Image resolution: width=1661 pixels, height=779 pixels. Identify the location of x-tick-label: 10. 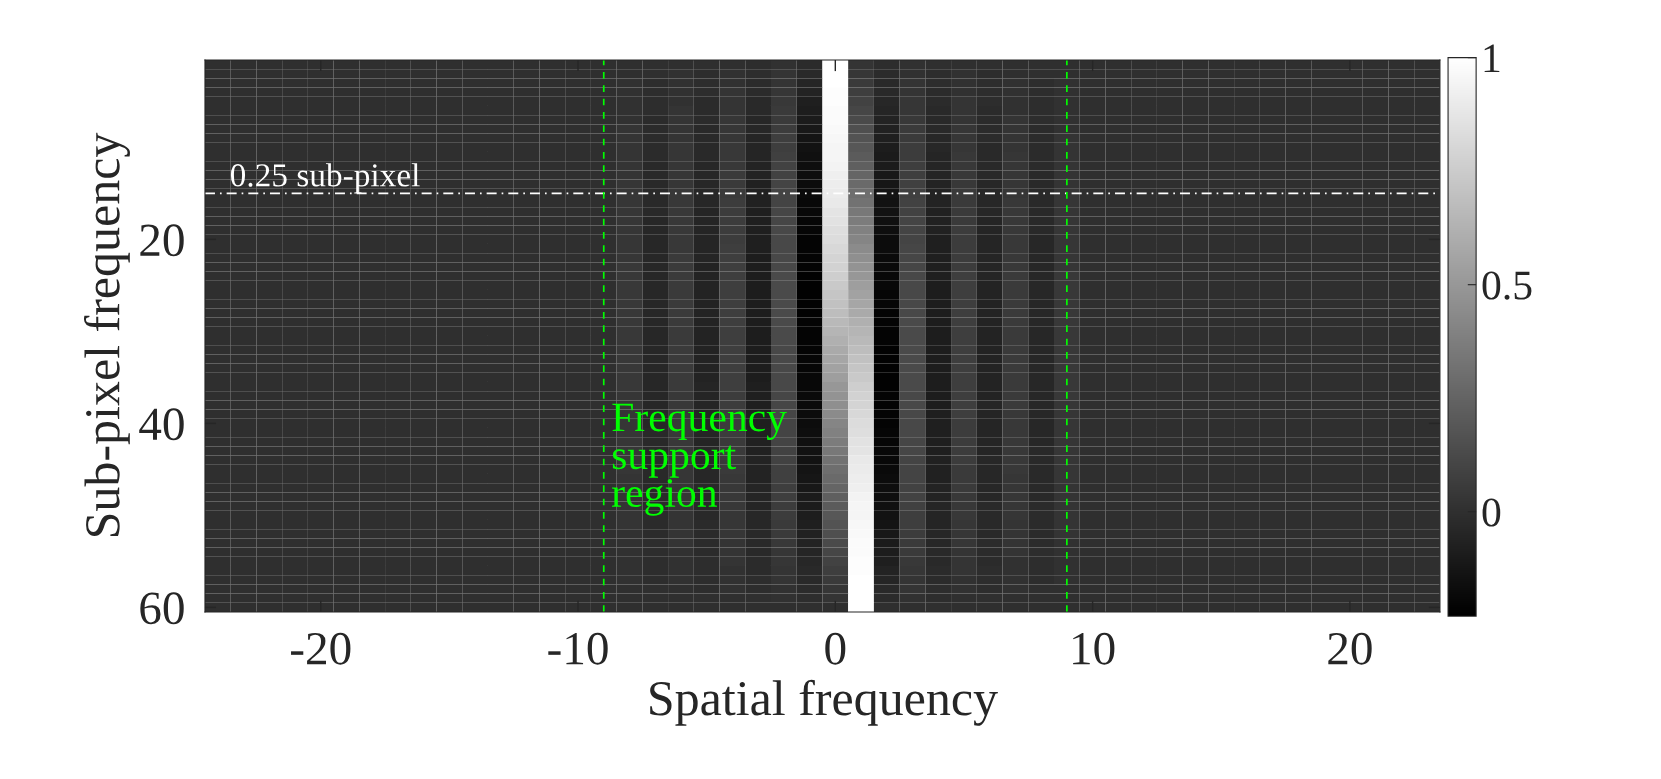
(1094, 648).